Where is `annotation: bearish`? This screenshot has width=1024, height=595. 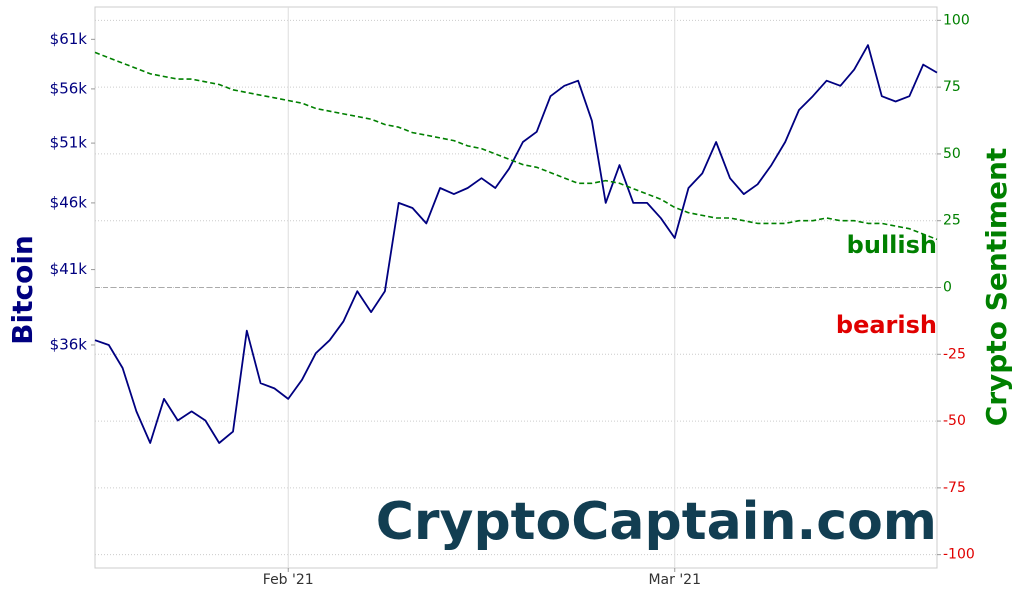
annotation: bearish is located at coordinates (886, 325).